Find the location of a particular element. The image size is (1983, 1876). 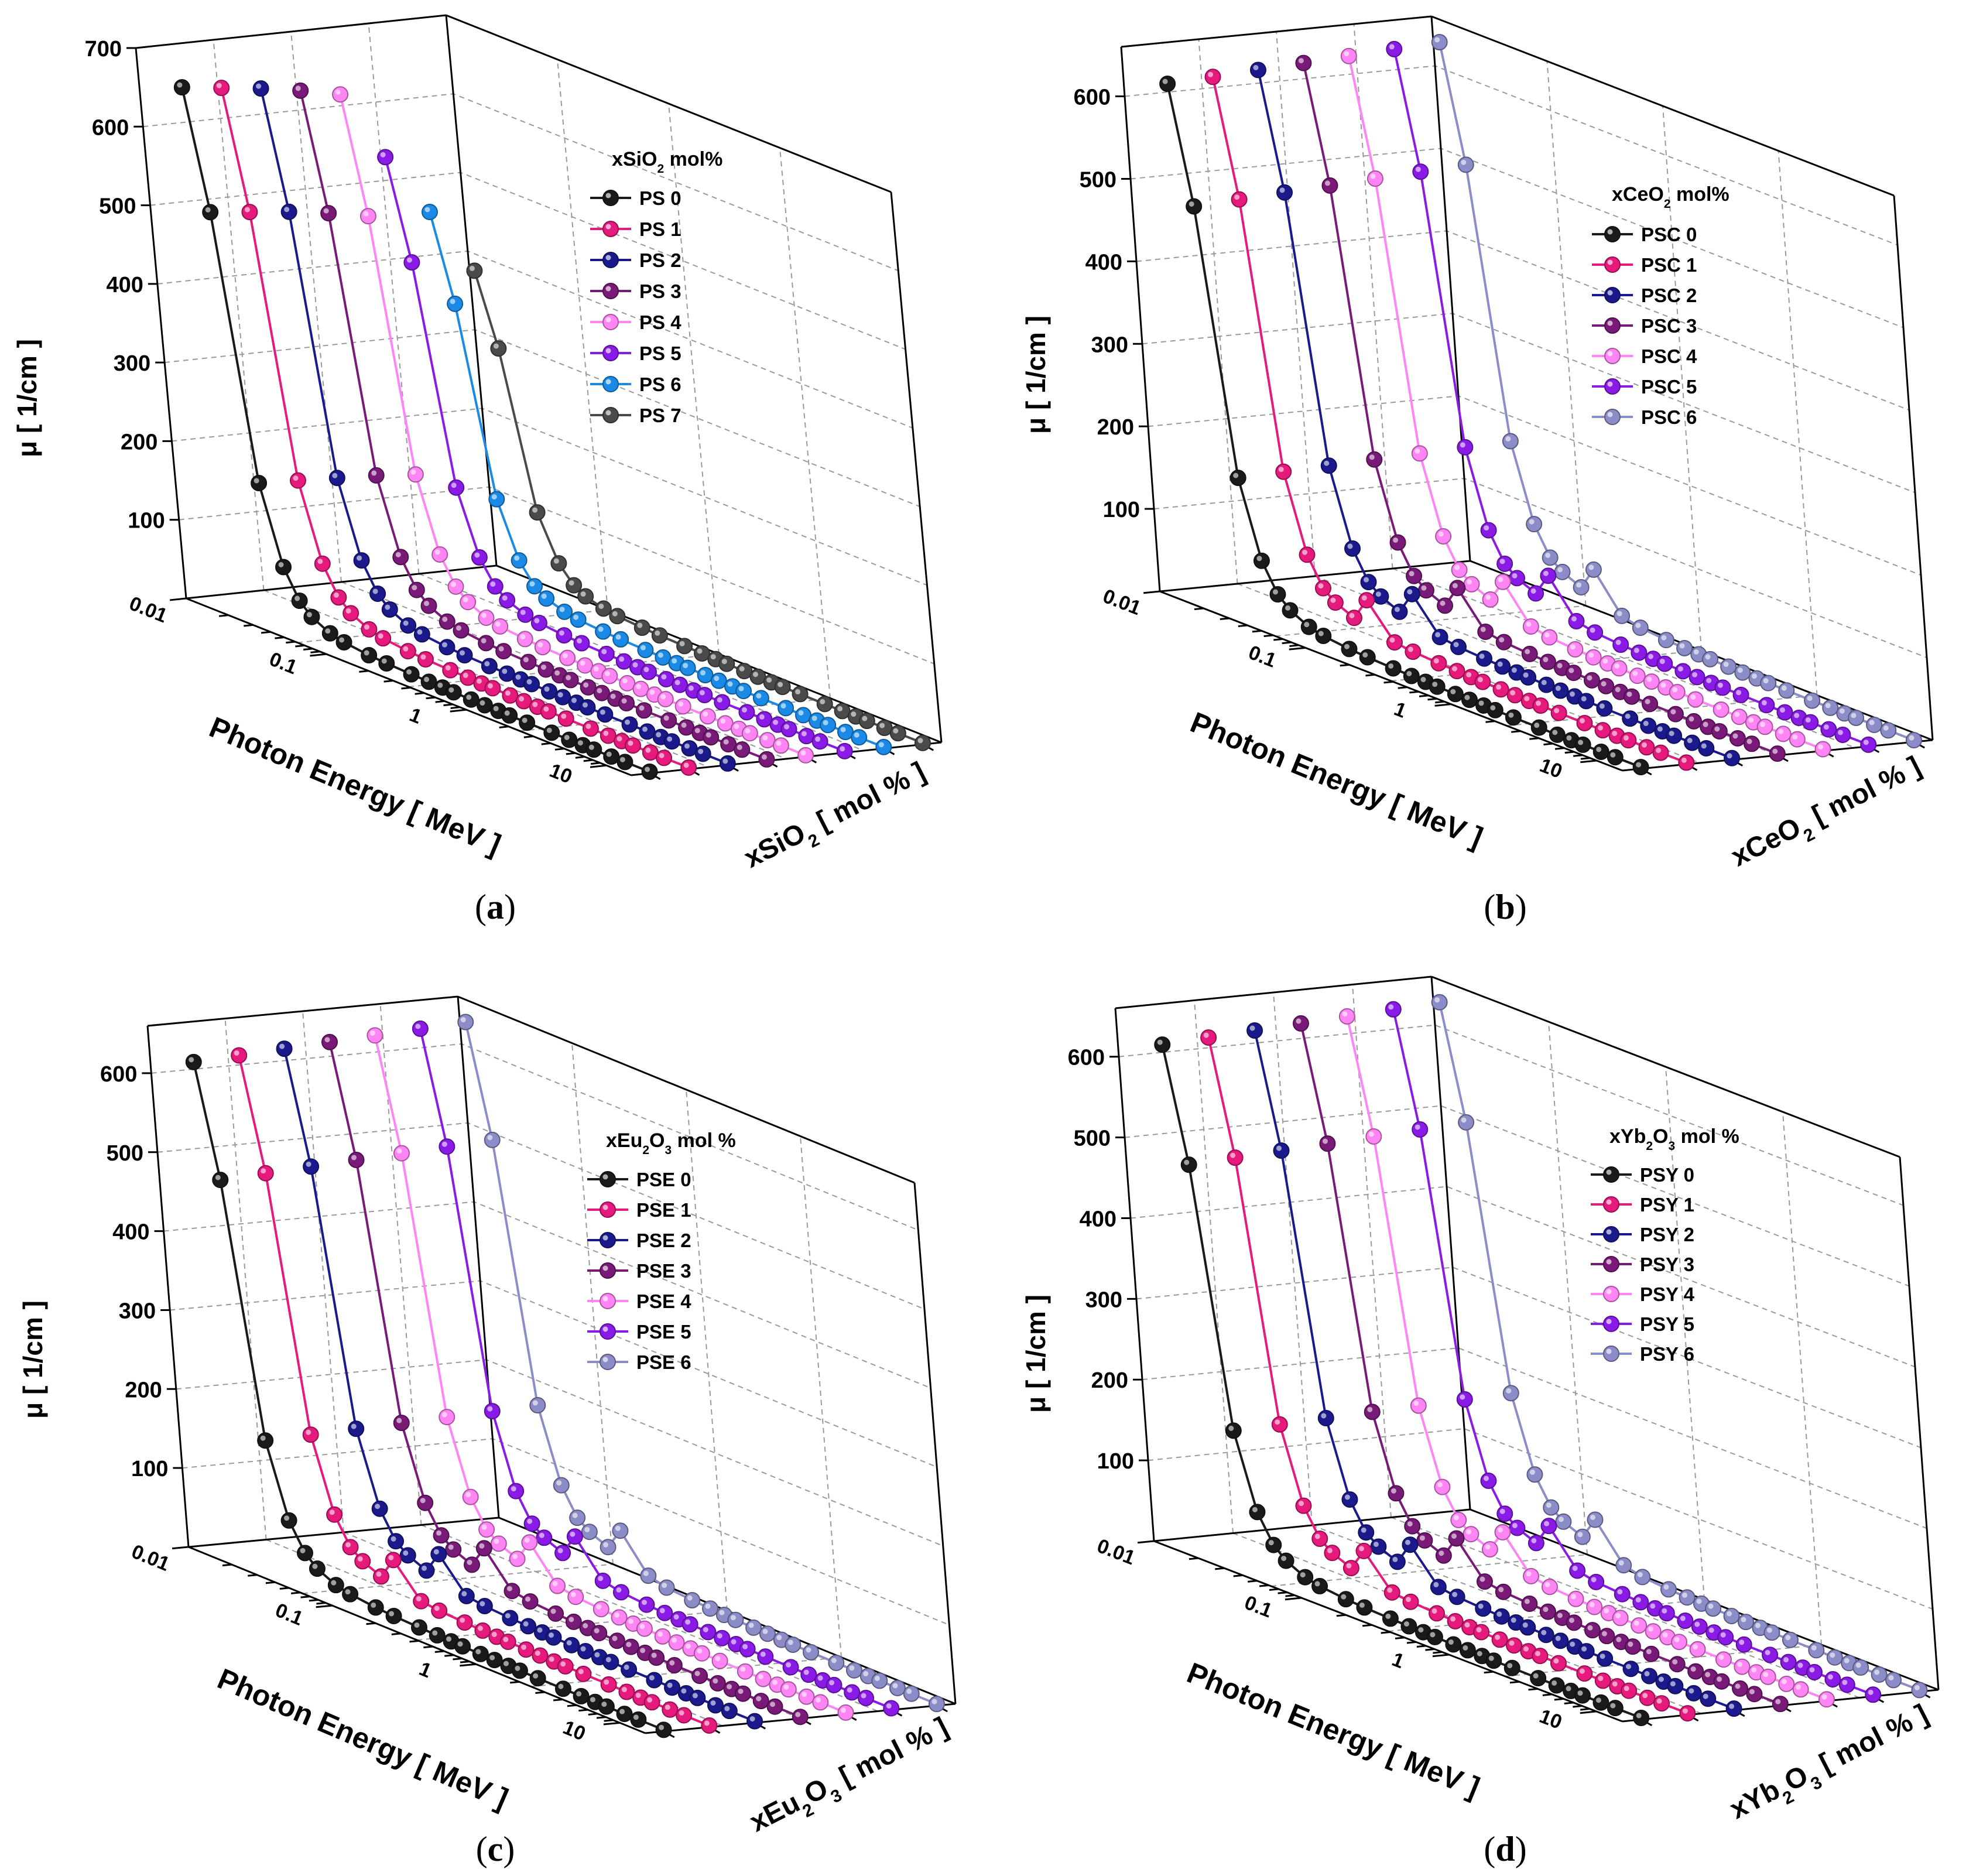

series-line is located at coordinates (1540, 409).